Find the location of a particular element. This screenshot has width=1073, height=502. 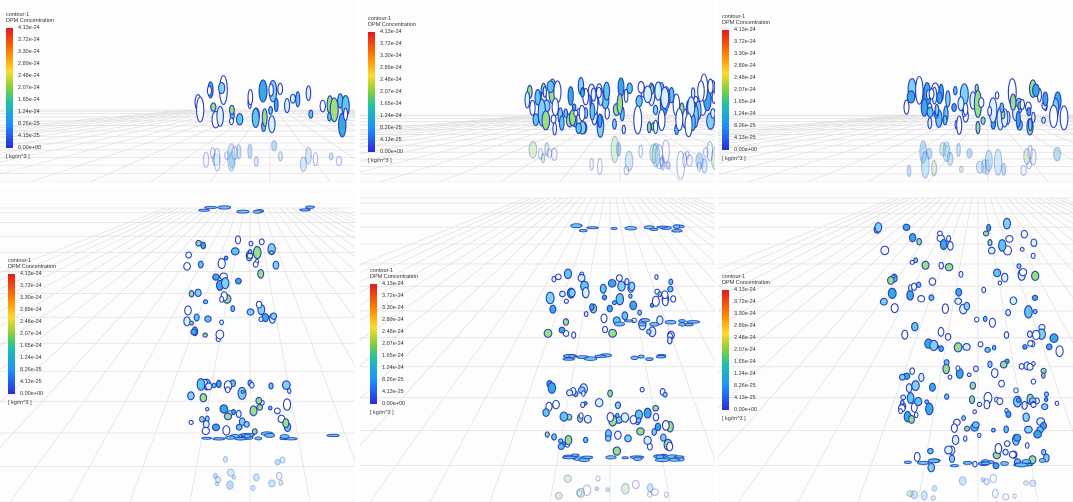

floor-grid is located at coordinates (177, 145).